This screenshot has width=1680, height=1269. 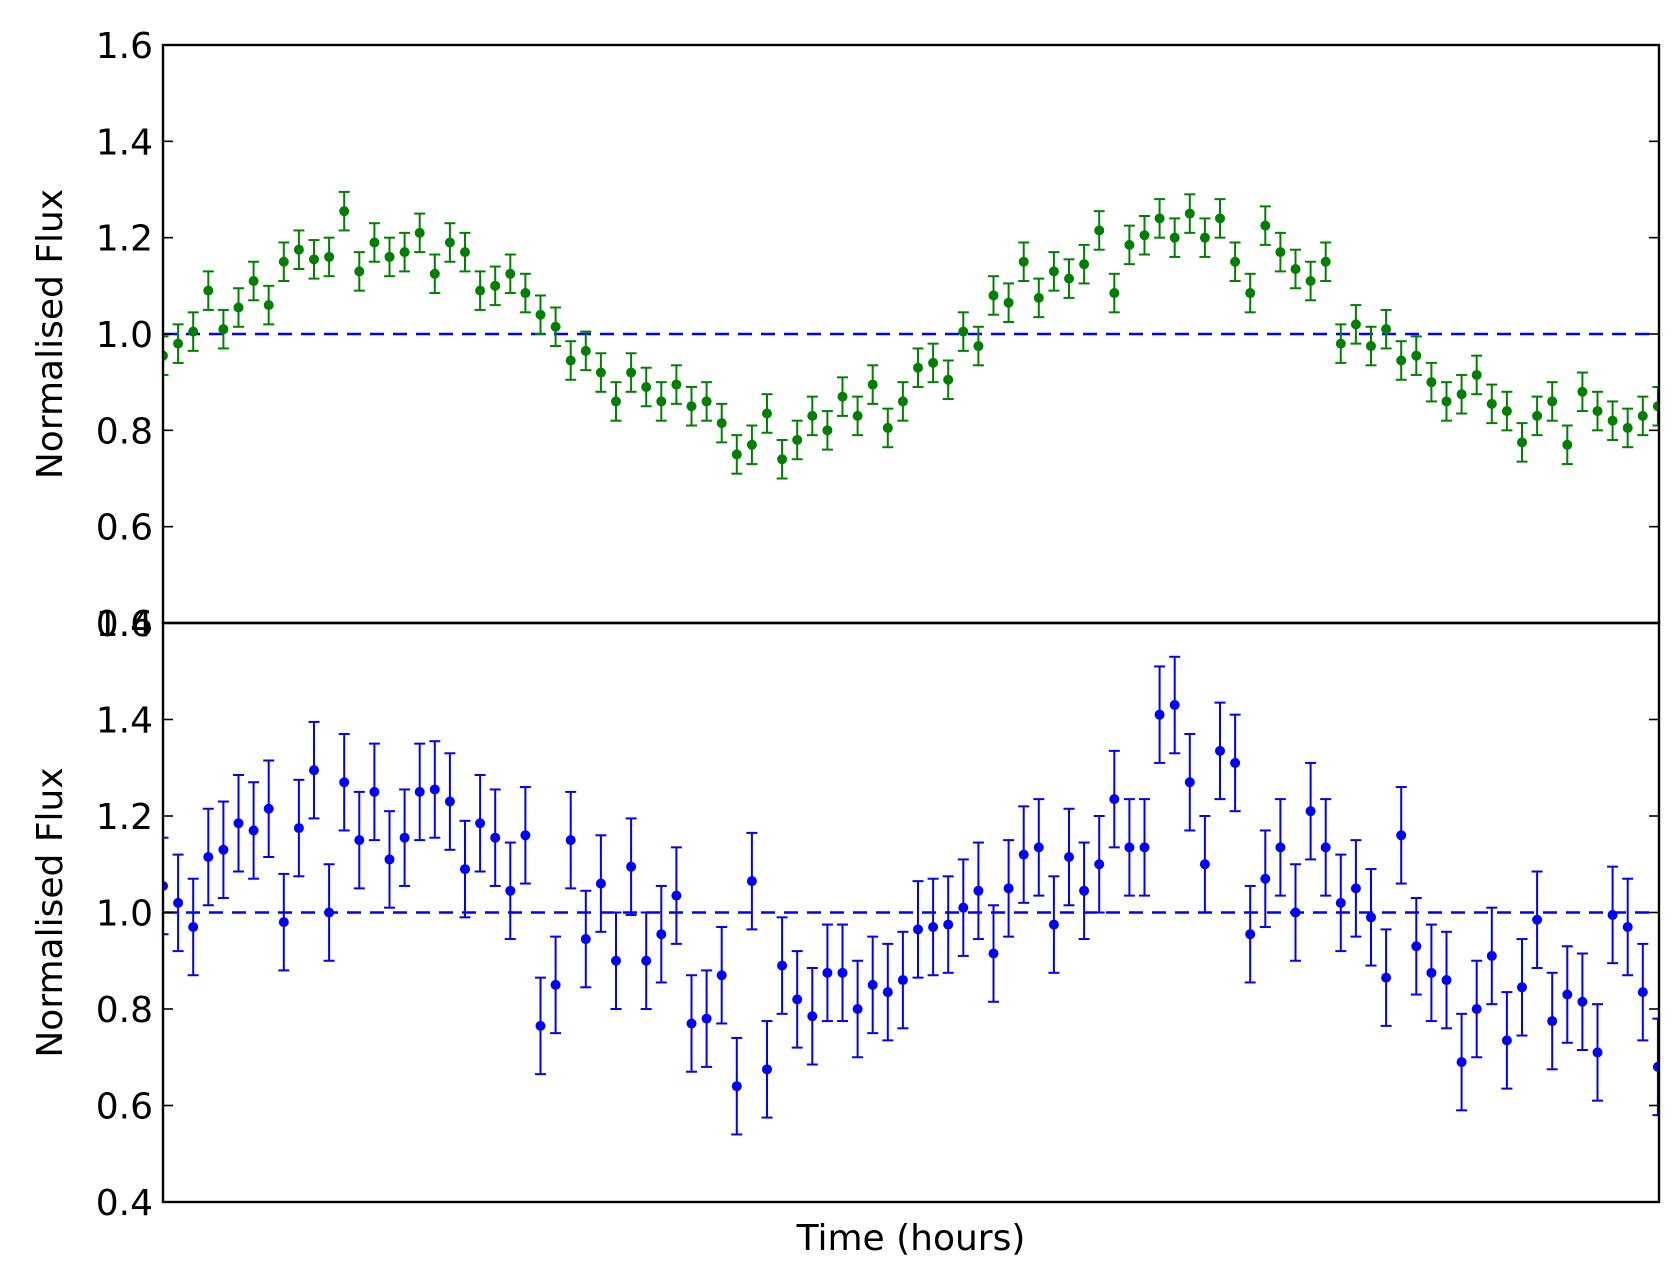 I want to click on y-axis-label-bottom: Normalised Flux, so click(x=50, y=912).